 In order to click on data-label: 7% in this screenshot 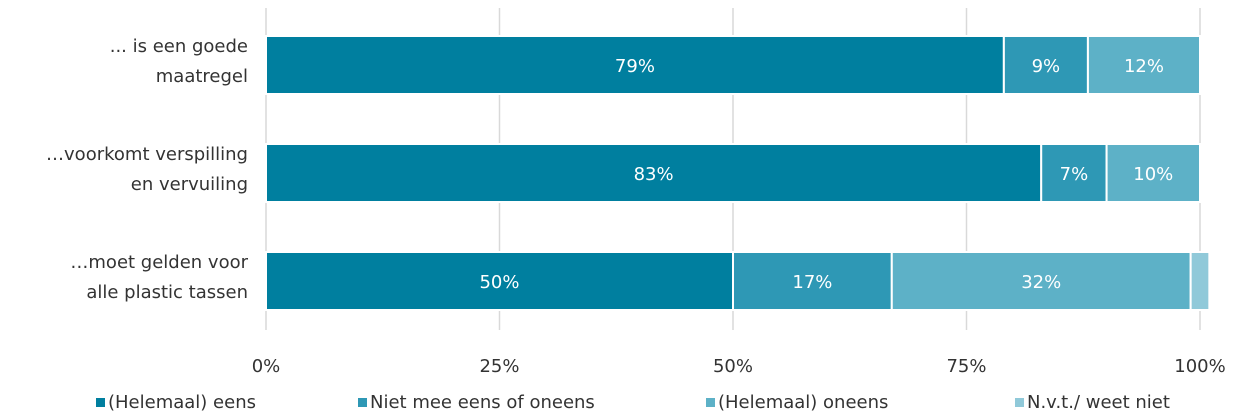, I will do `click(1074, 174)`.